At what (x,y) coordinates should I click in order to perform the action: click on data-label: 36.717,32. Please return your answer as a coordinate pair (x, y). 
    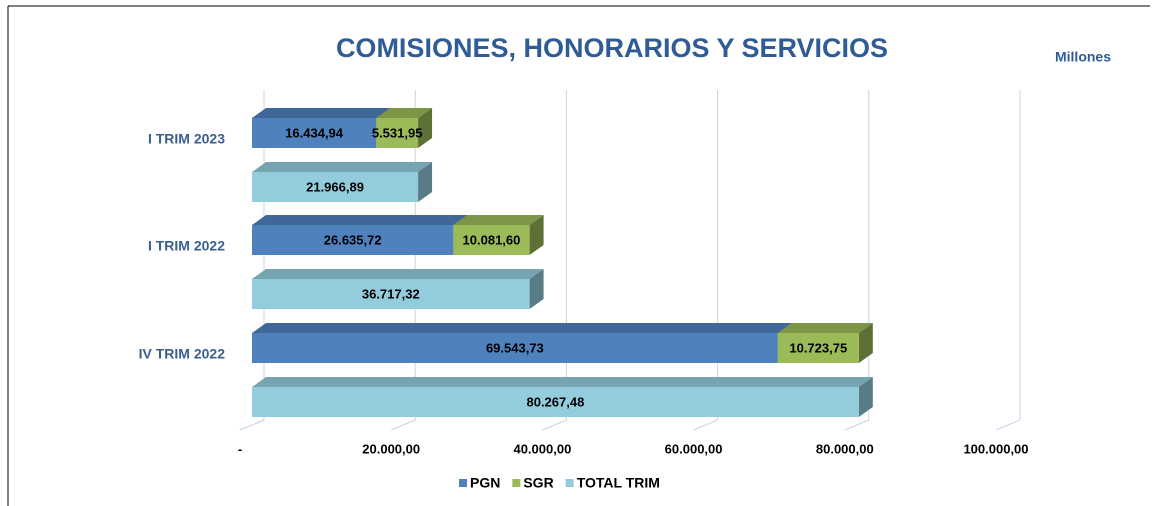
    Looking at the image, I should click on (391, 293).